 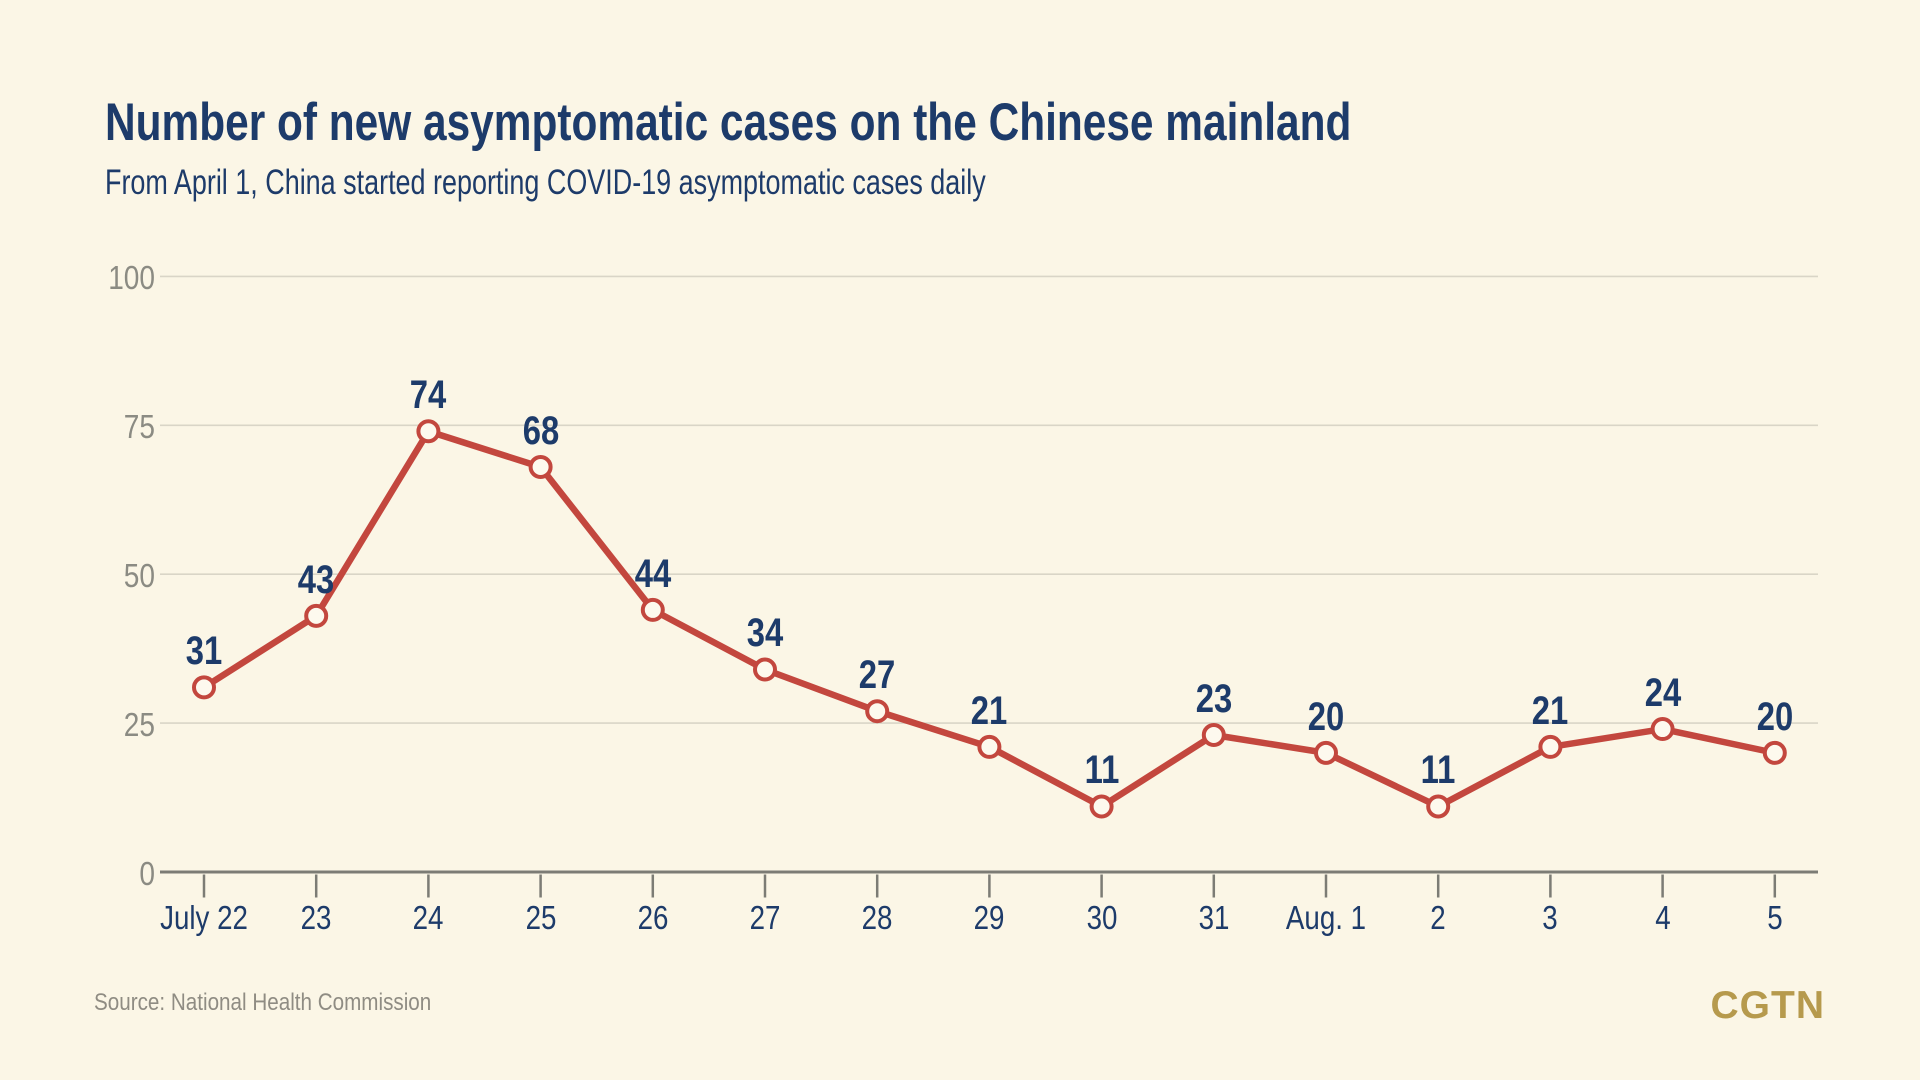 I want to click on x-tick-label-1: 23, so click(x=316, y=917).